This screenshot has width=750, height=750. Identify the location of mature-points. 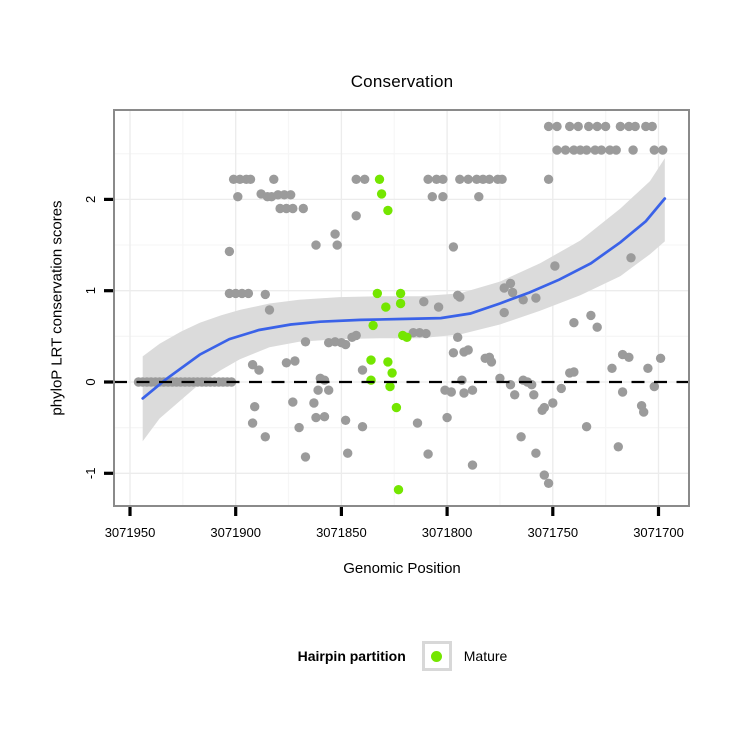
(389, 334).